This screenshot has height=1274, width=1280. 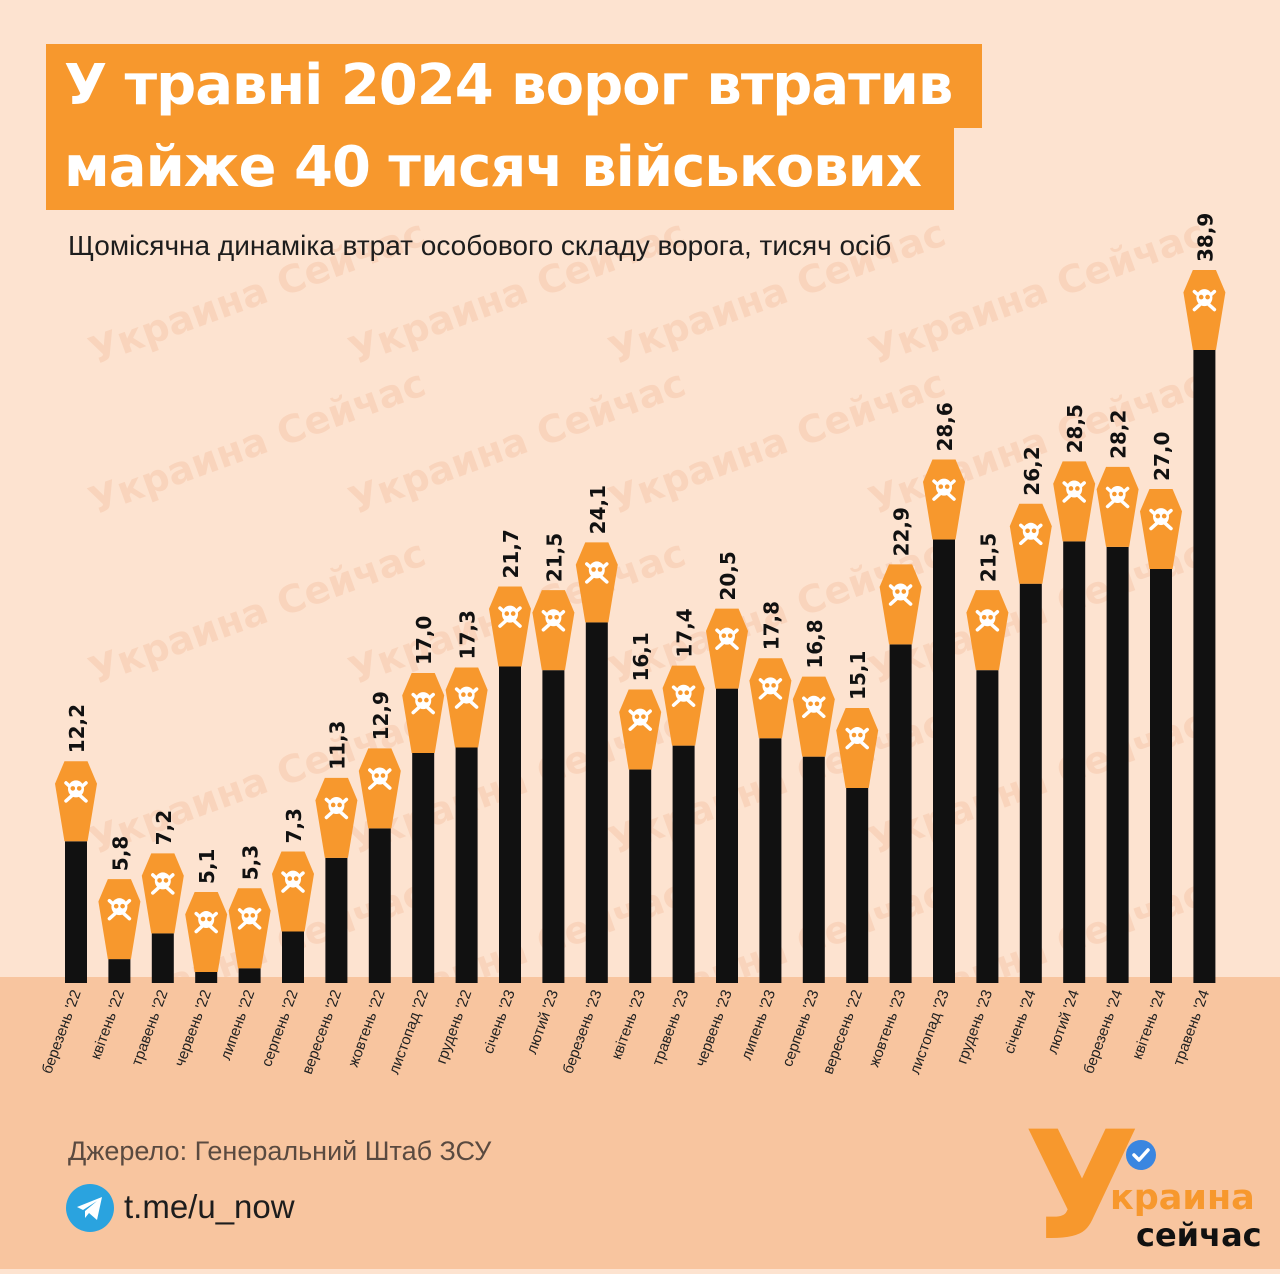 I want to click on data-label: 17,0, so click(x=424, y=640).